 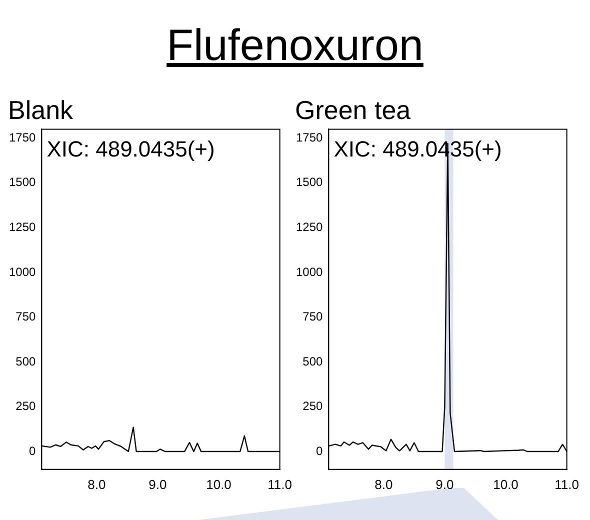 I want to click on chart-title: Green tea, so click(x=353, y=109).